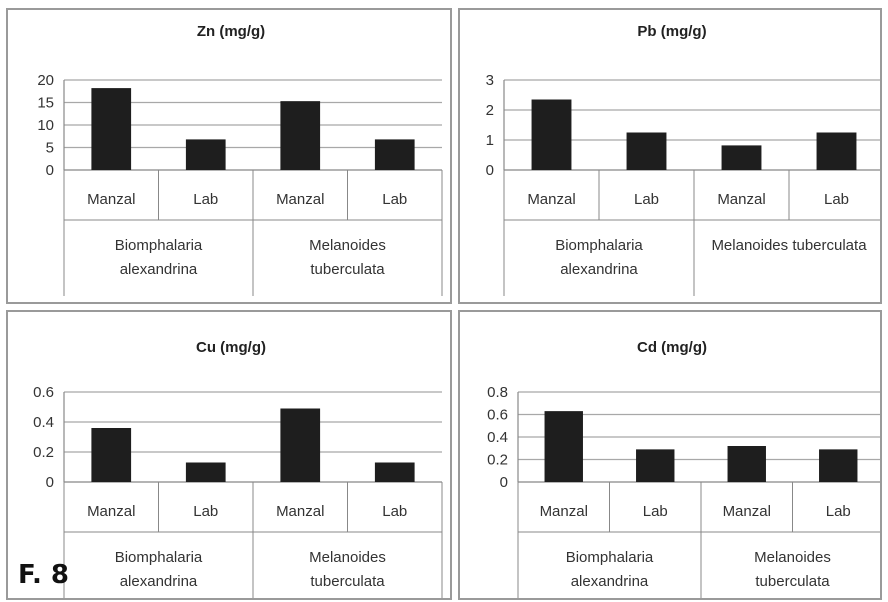  I want to click on y-tick-label: 1, so click(490, 140).